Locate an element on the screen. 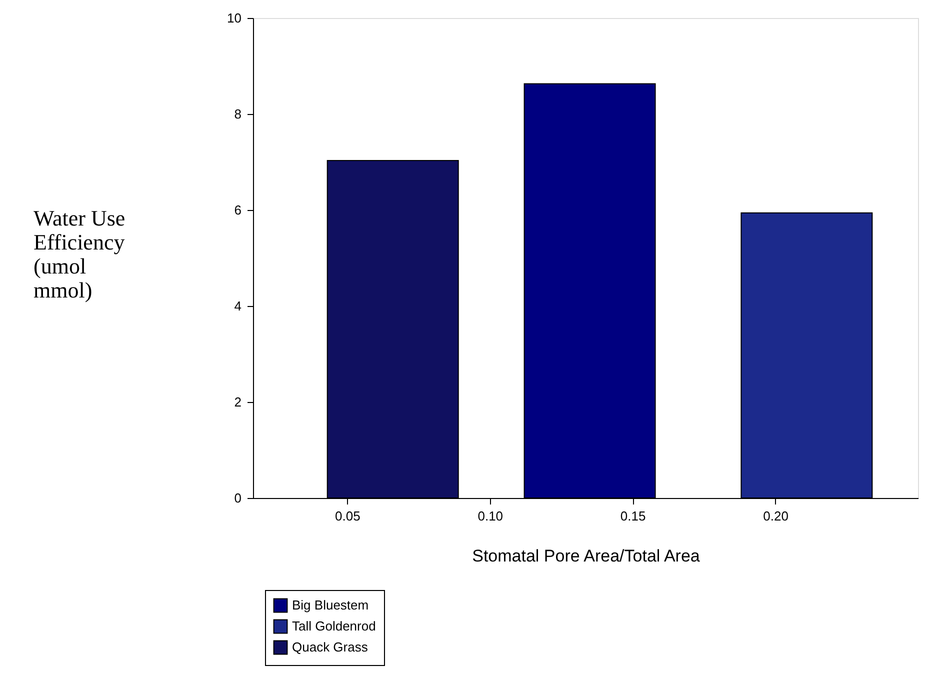 Image resolution: width=938 pixels, height=694 pixels. y-tick-label: 2 is located at coordinates (238, 402).